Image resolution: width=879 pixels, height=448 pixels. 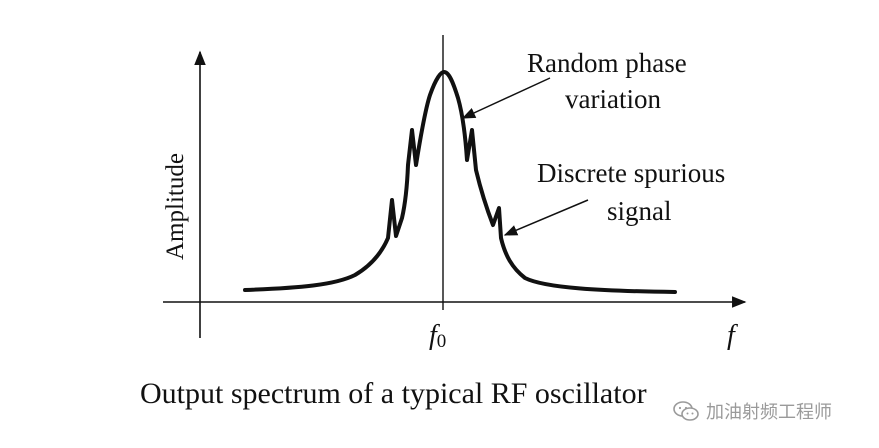 I want to click on frequency-axis-label: f, so click(x=732, y=335).